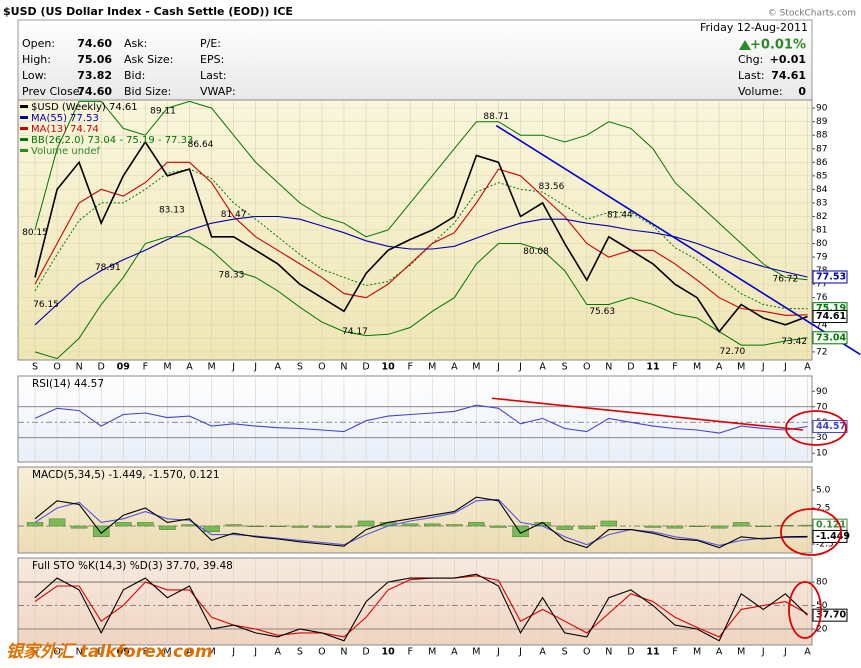 Image resolution: width=861 pixels, height=668 pixels. Describe the element at coordinates (147, 91) in the screenshot. I see `field-label: Bid Size:` at that location.